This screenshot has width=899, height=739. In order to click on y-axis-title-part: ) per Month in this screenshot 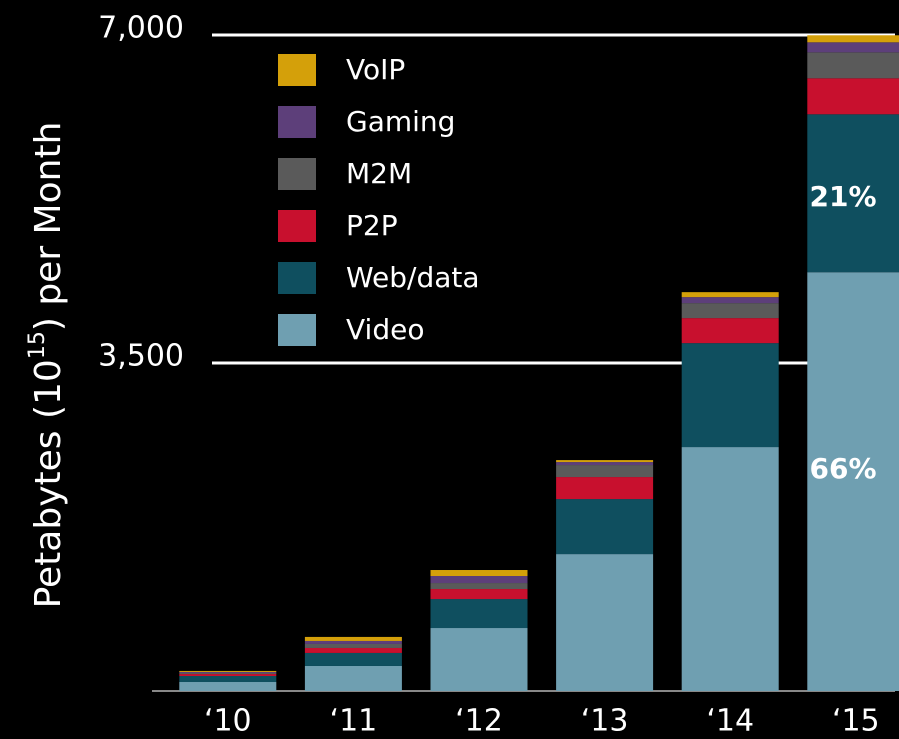, I will do `click(48, 227)`.